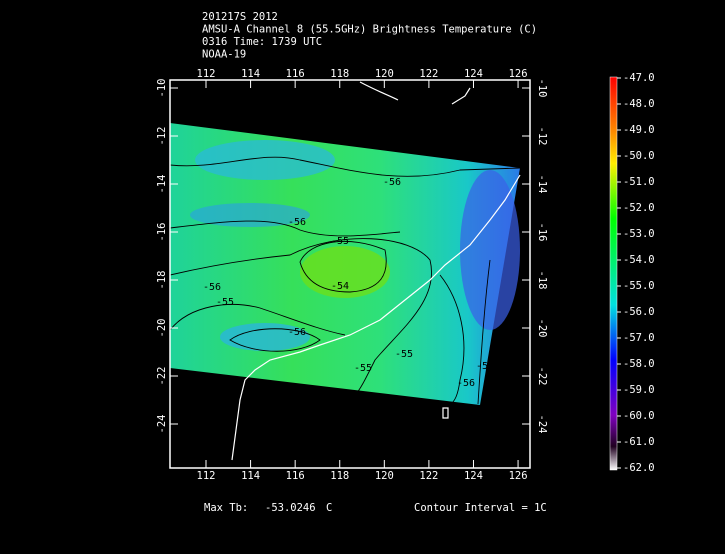  I want to click on colorbar-label: -51.0, so click(639, 182).